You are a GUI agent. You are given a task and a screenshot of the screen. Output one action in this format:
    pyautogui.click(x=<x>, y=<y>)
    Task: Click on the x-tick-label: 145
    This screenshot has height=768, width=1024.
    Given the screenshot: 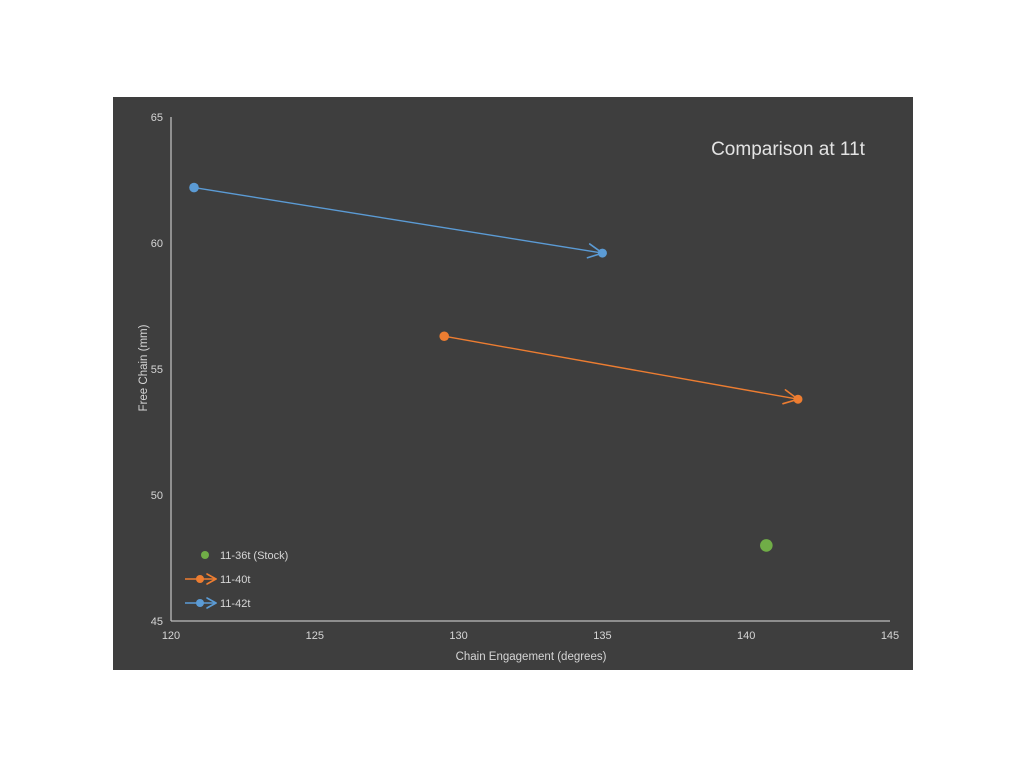 What is the action you would take?
    pyautogui.click(x=890, y=636)
    